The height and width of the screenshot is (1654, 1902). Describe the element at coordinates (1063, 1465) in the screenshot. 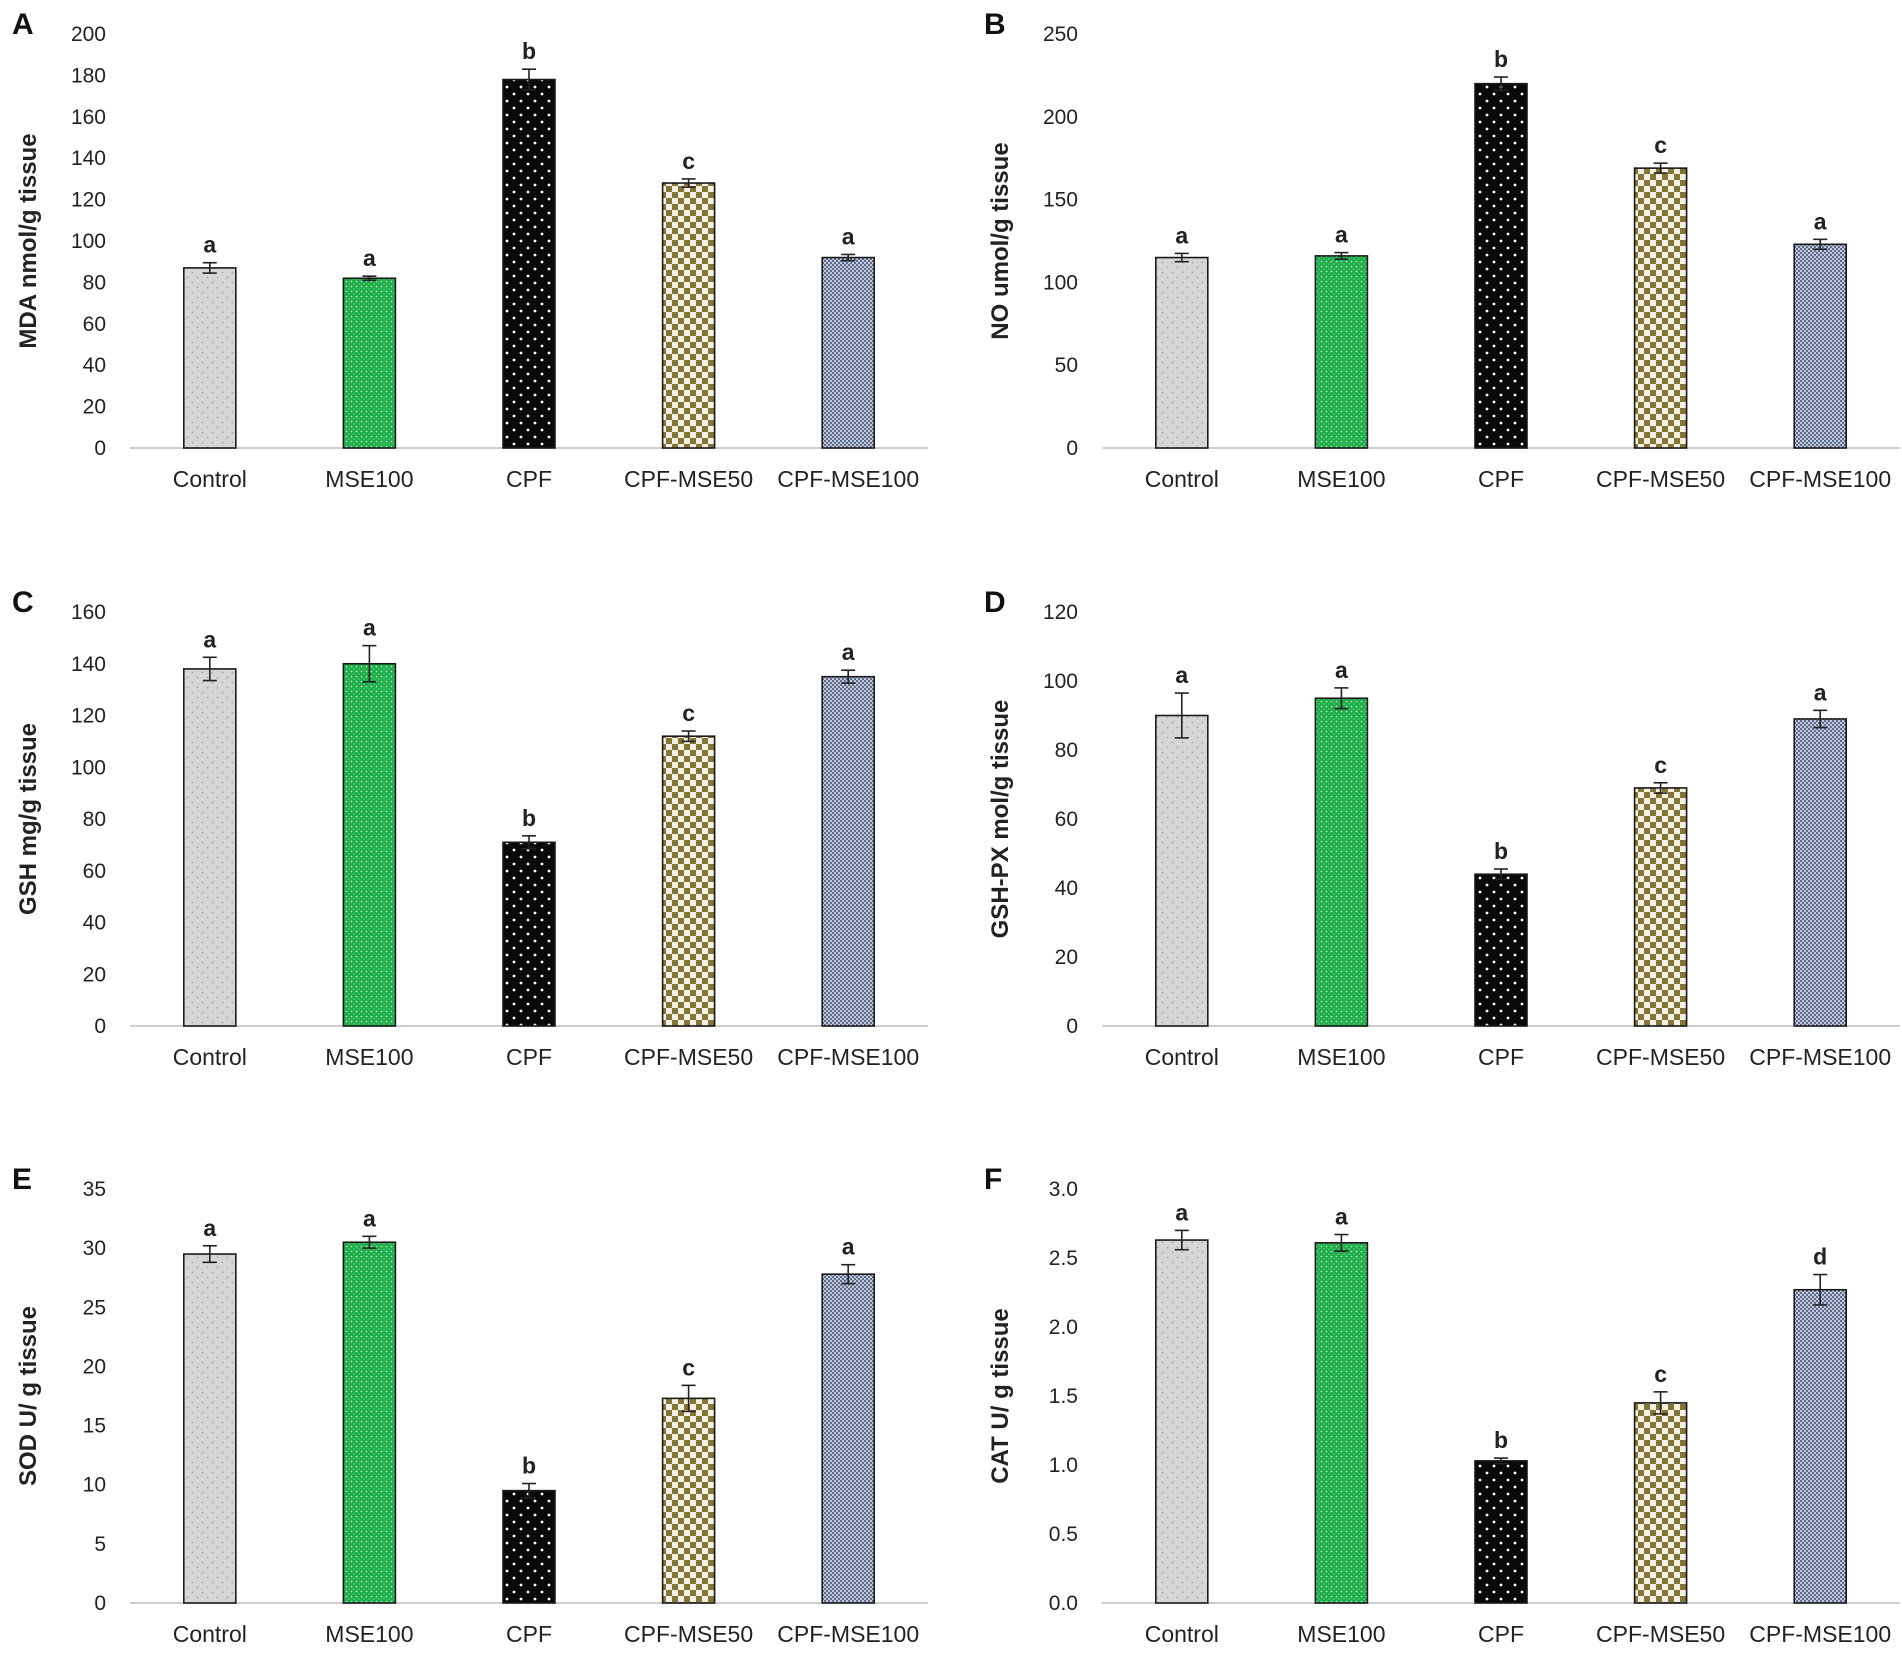

I see `y-tick-label: 1.0` at that location.